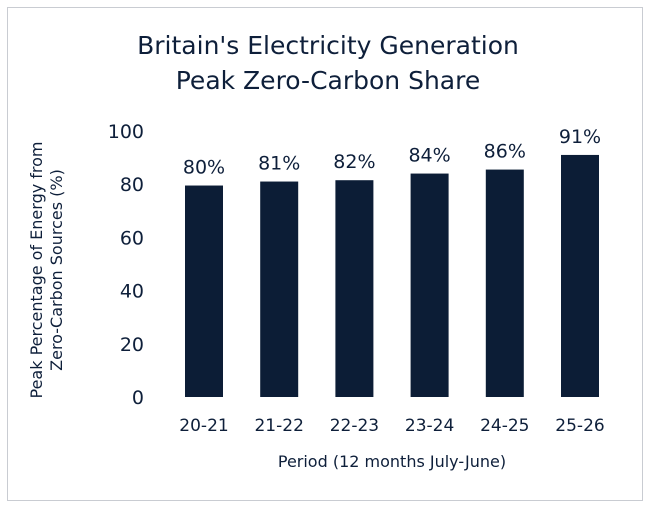 The image size is (652, 510). I want to click on chart-title-line-2: Peak Zero-Carbon Share, so click(328, 80).